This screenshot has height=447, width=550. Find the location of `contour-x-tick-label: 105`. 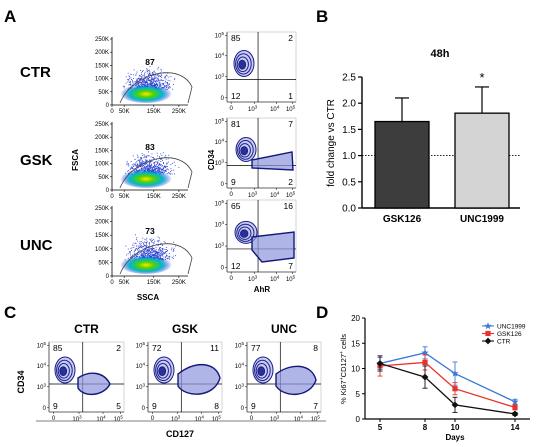

contour-x-tick-label: 105 is located at coordinates (291, 195).